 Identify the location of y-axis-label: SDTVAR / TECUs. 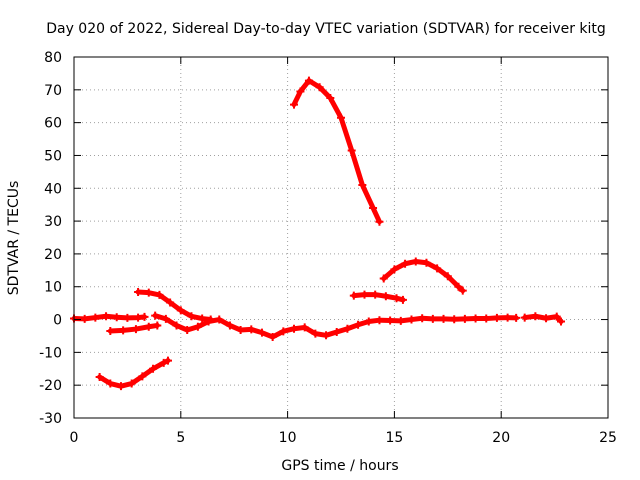
(14, 238).